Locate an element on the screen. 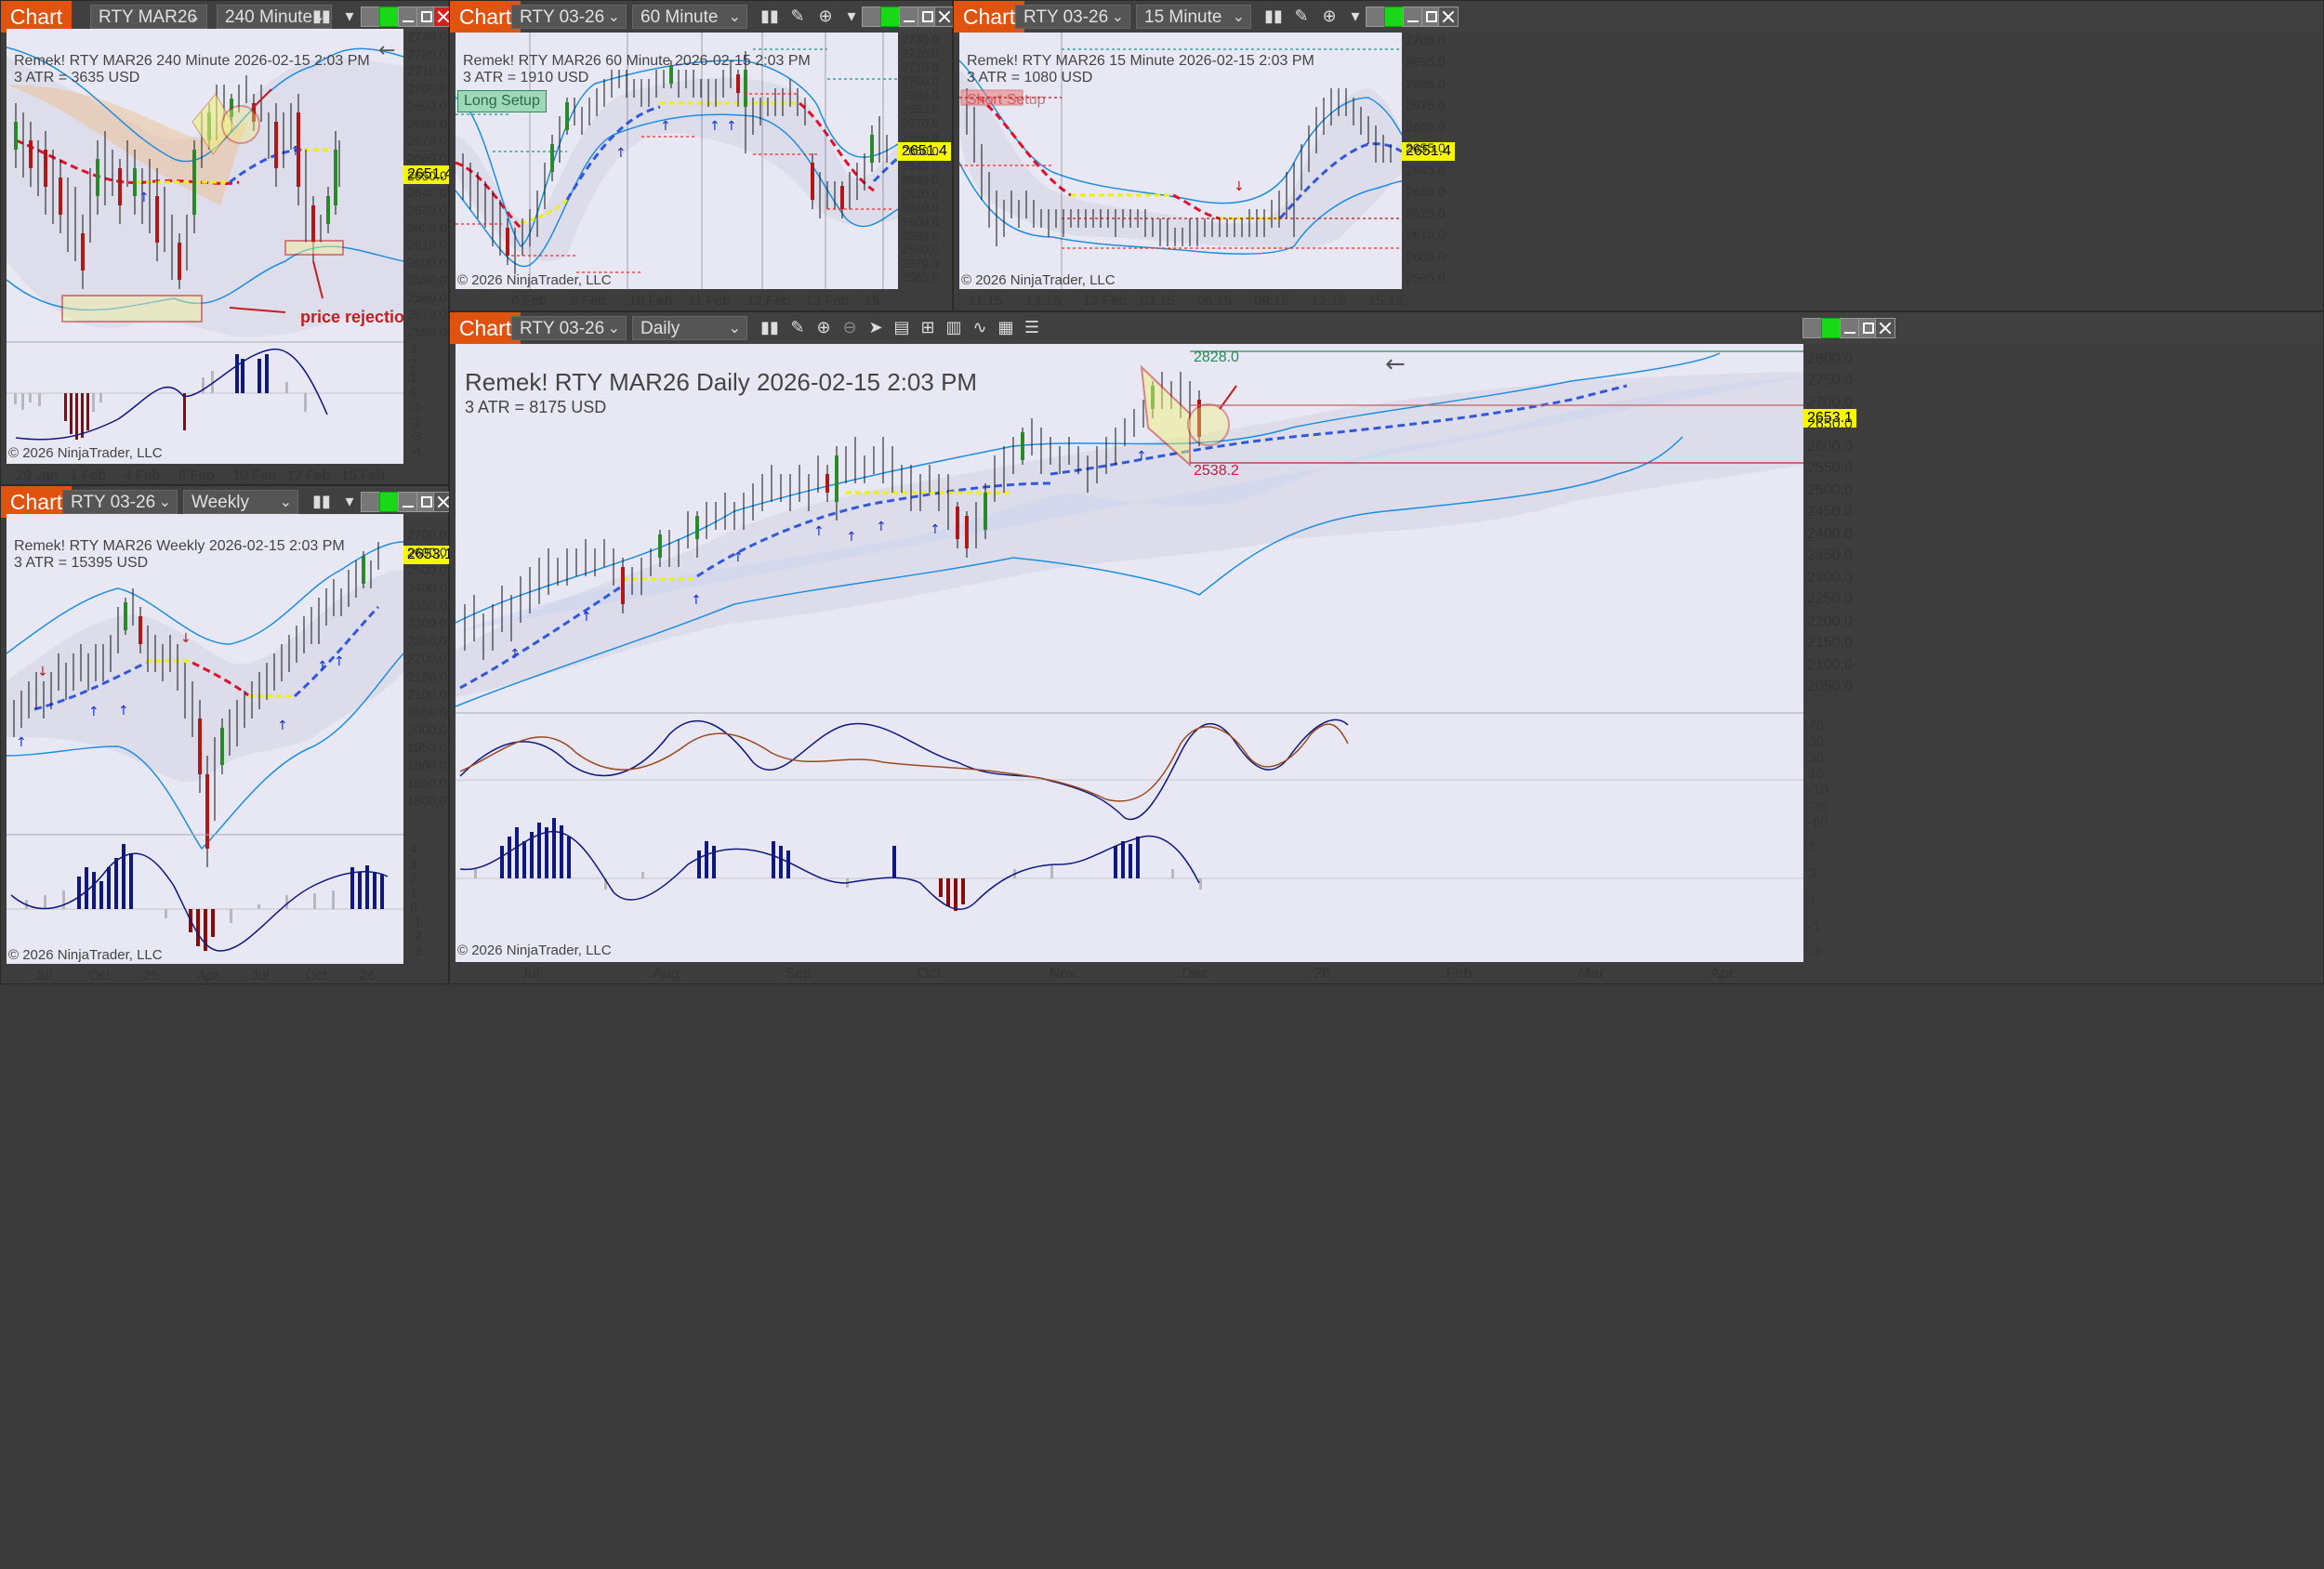 Image resolution: width=2324 pixels, height=1569 pixels. instrument-select: RTY MAR26 ⌄ is located at coordinates (148, 17).